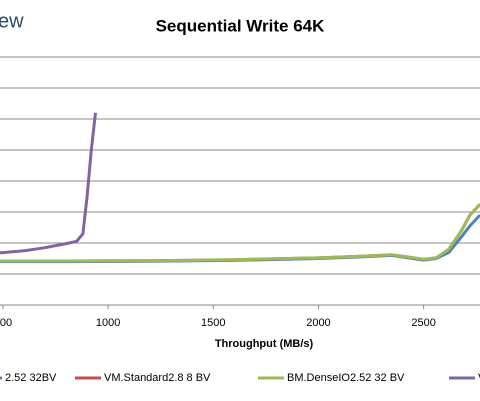  Describe the element at coordinates (6, 323) in the screenshot. I see `x-tick-label: 500` at that location.